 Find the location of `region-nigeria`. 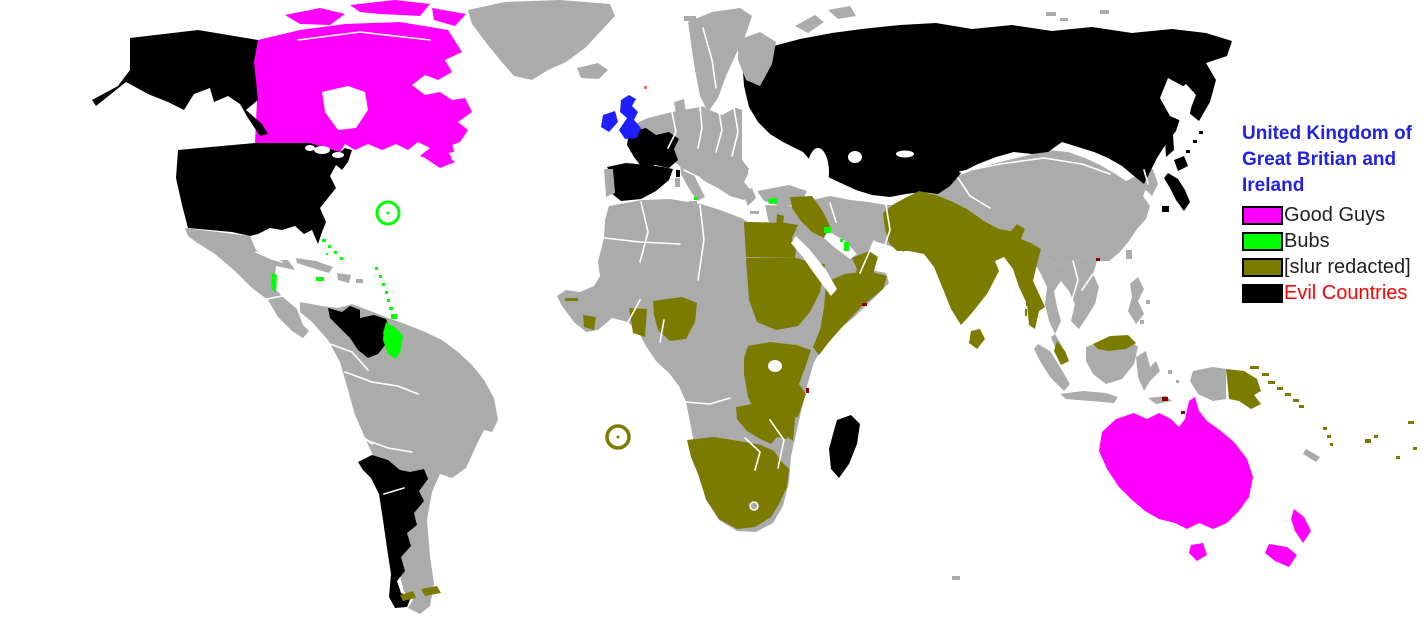

region-nigeria is located at coordinates (675, 319).